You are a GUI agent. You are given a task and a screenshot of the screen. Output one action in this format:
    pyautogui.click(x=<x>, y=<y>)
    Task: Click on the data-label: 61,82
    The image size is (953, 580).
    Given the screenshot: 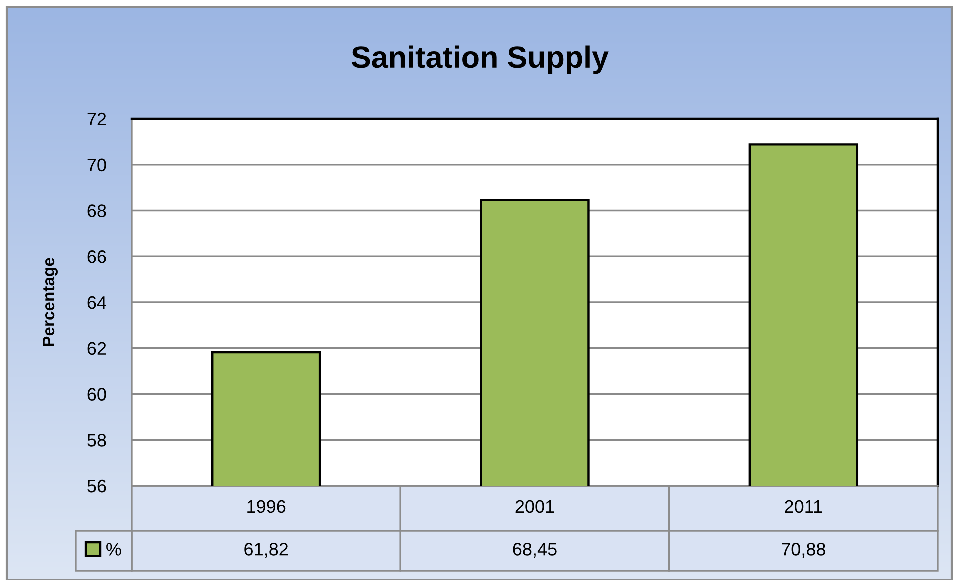 What is the action you would take?
    pyautogui.click(x=266, y=550)
    